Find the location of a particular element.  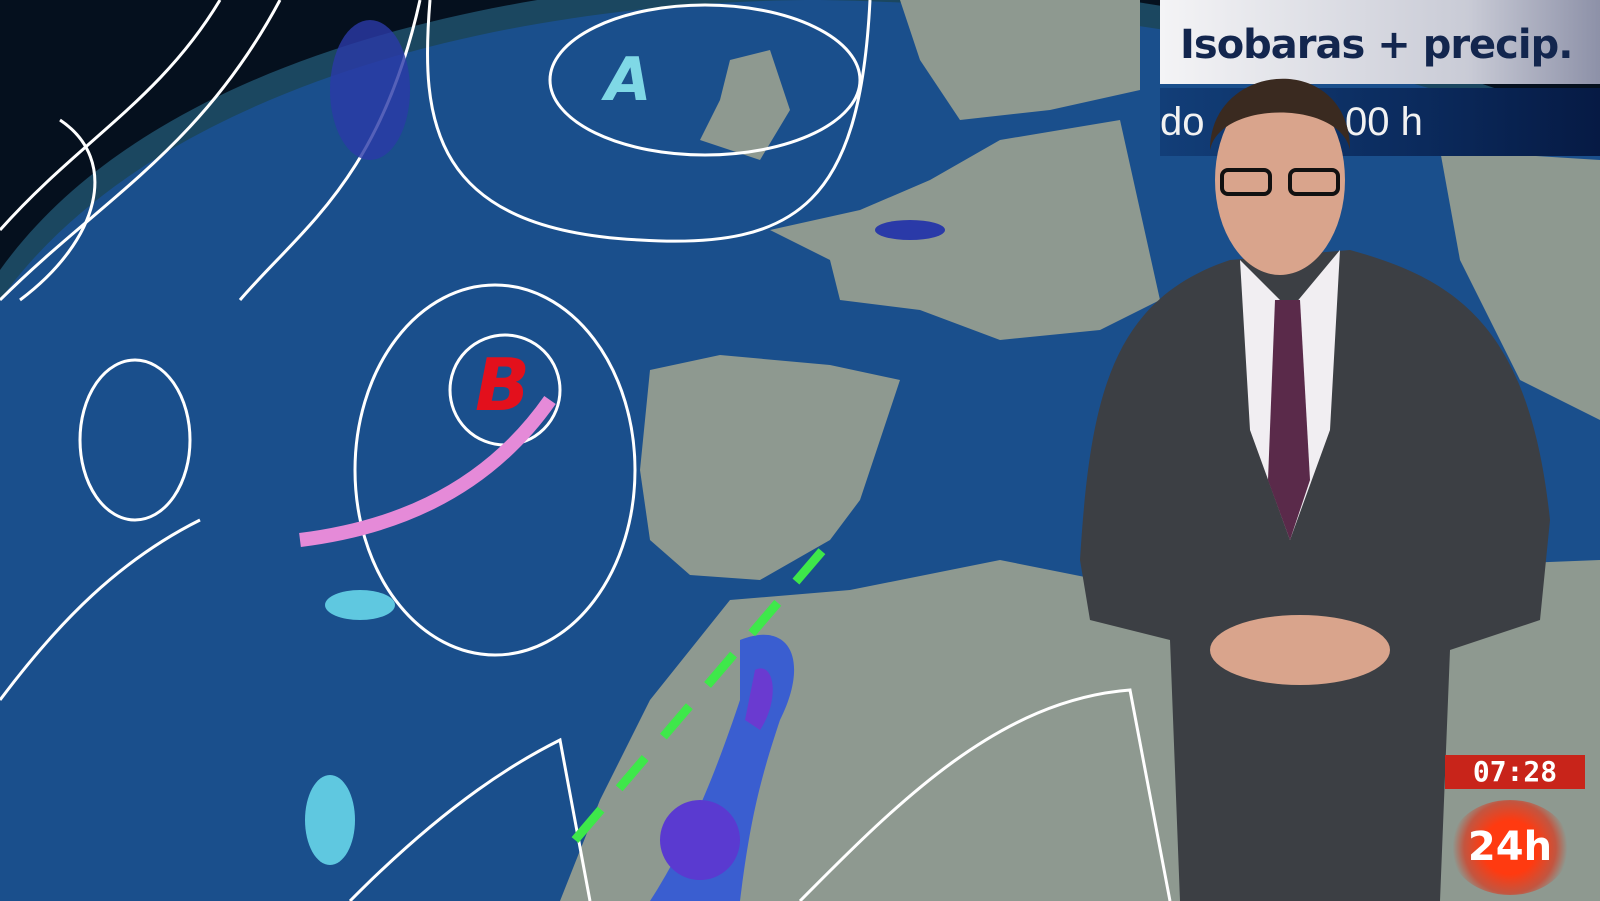

title-banner is located at coordinates (1380, 42).